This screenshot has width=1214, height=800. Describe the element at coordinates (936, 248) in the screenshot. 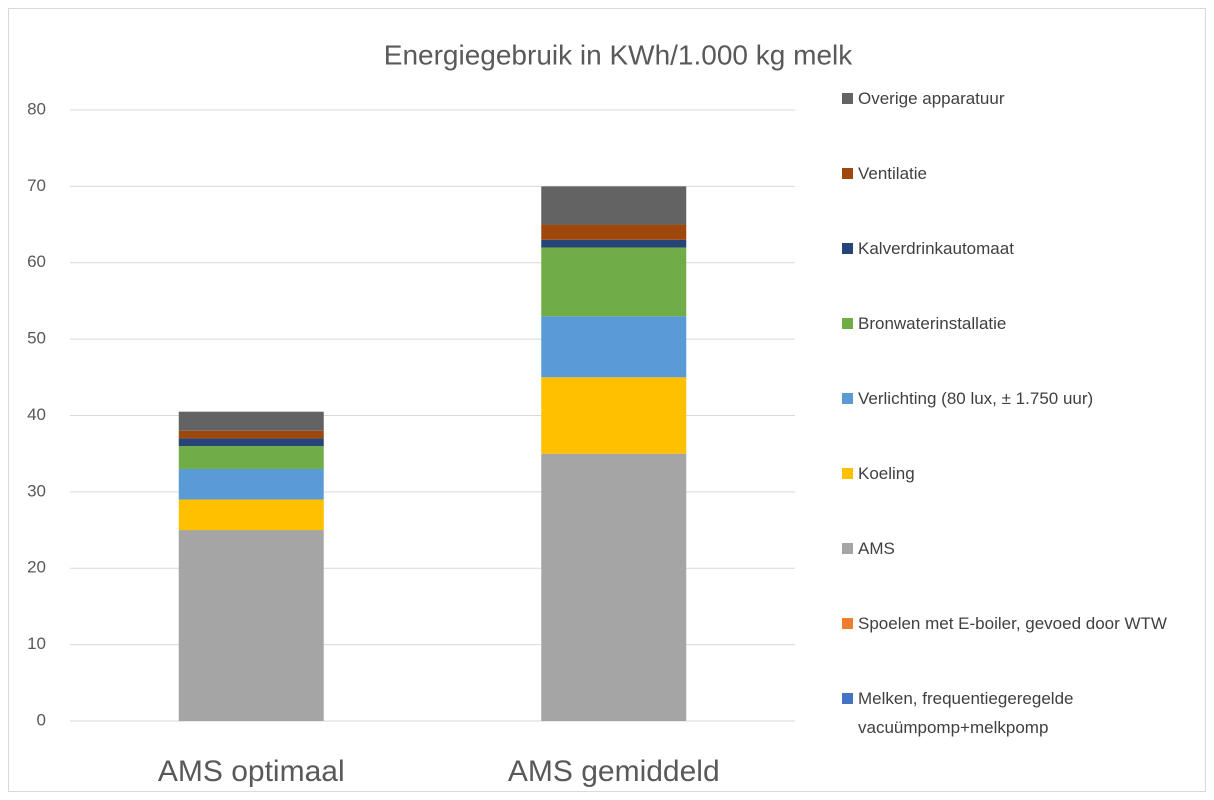

I see `legend-label: Kalverdrinkautomaat` at that location.